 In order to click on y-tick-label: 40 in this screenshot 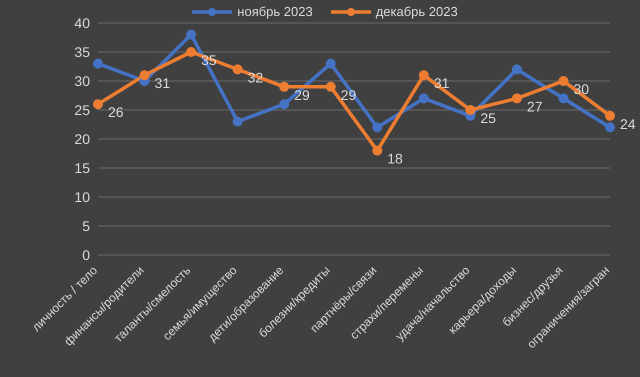, I will do `click(82, 22)`.